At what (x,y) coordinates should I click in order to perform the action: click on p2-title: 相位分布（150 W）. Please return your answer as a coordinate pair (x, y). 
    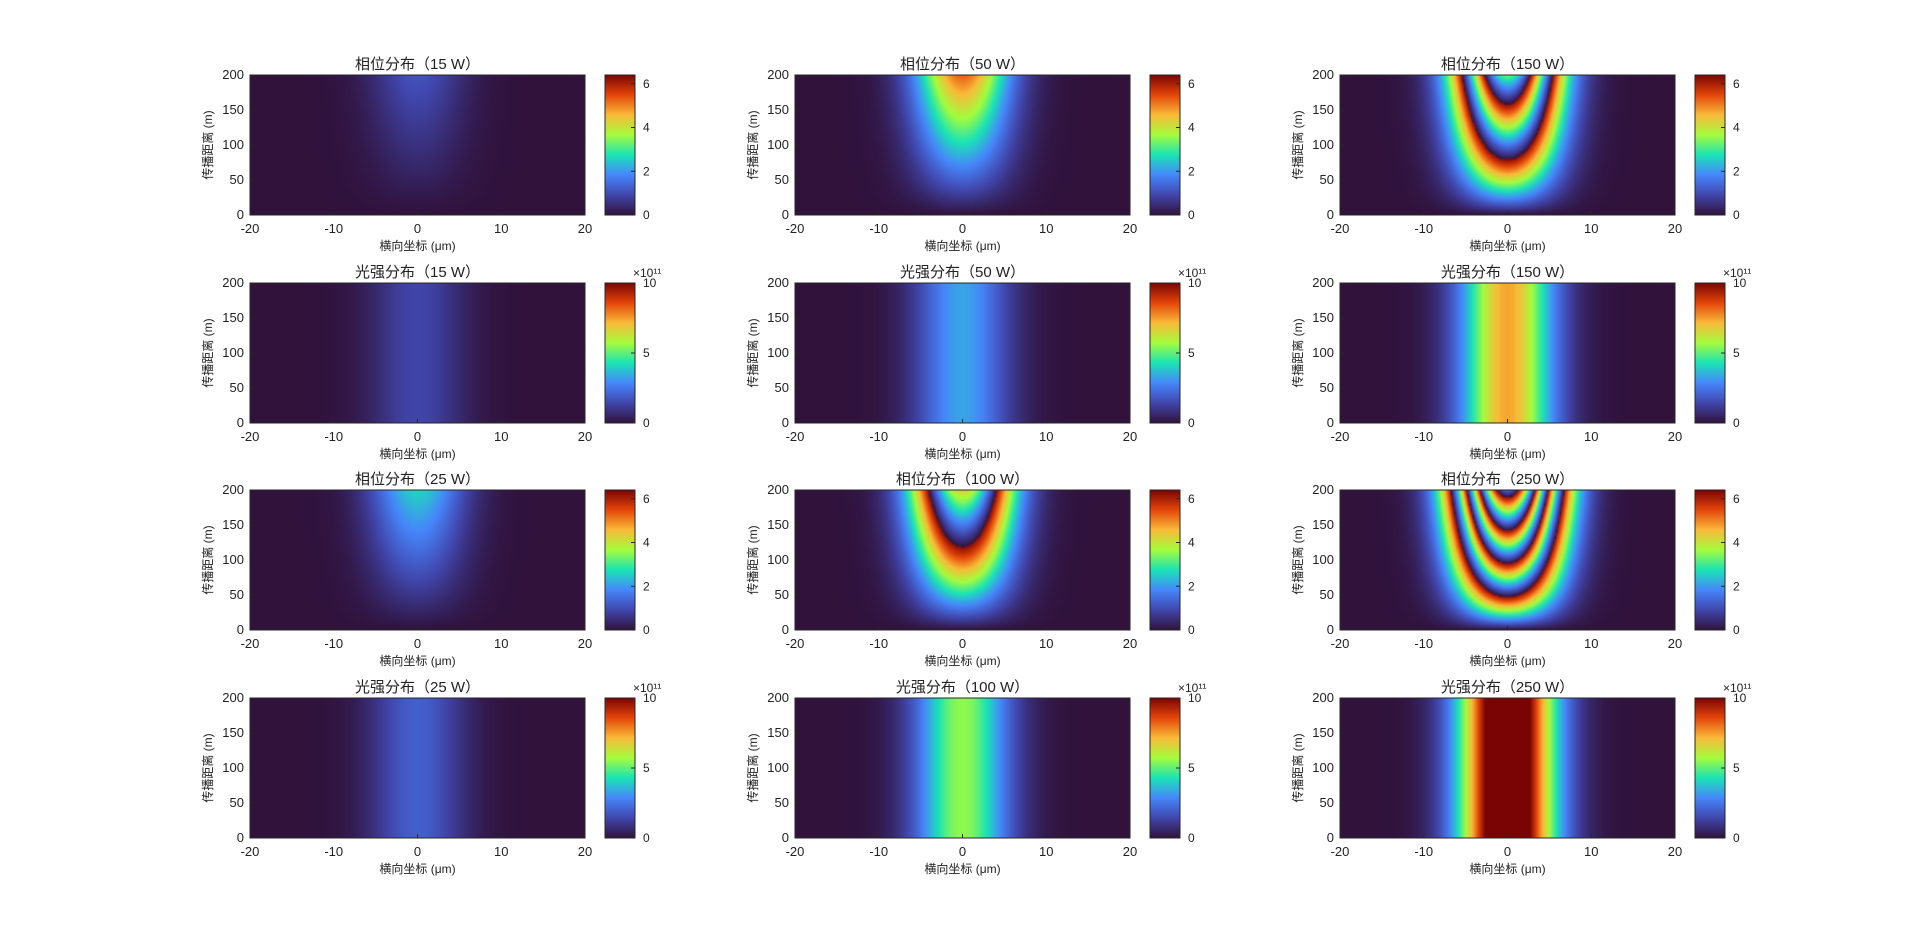
    Looking at the image, I should click on (1507, 64).